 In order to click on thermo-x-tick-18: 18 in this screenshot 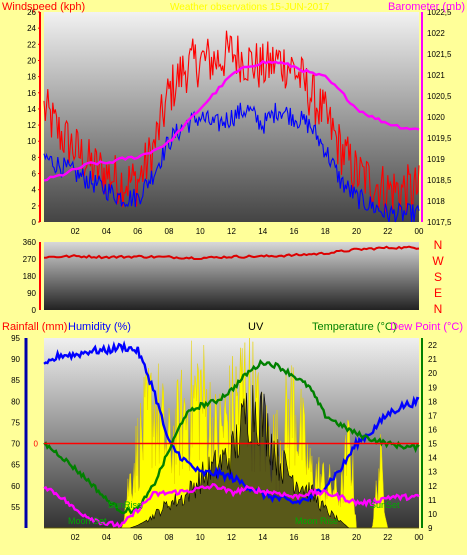, I will do `click(325, 537)`.